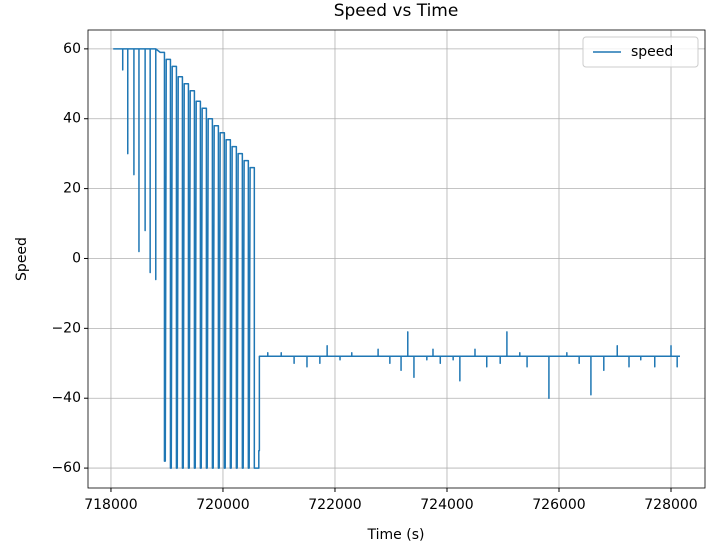  I want to click on x-tick-label: 726000, so click(558, 505).